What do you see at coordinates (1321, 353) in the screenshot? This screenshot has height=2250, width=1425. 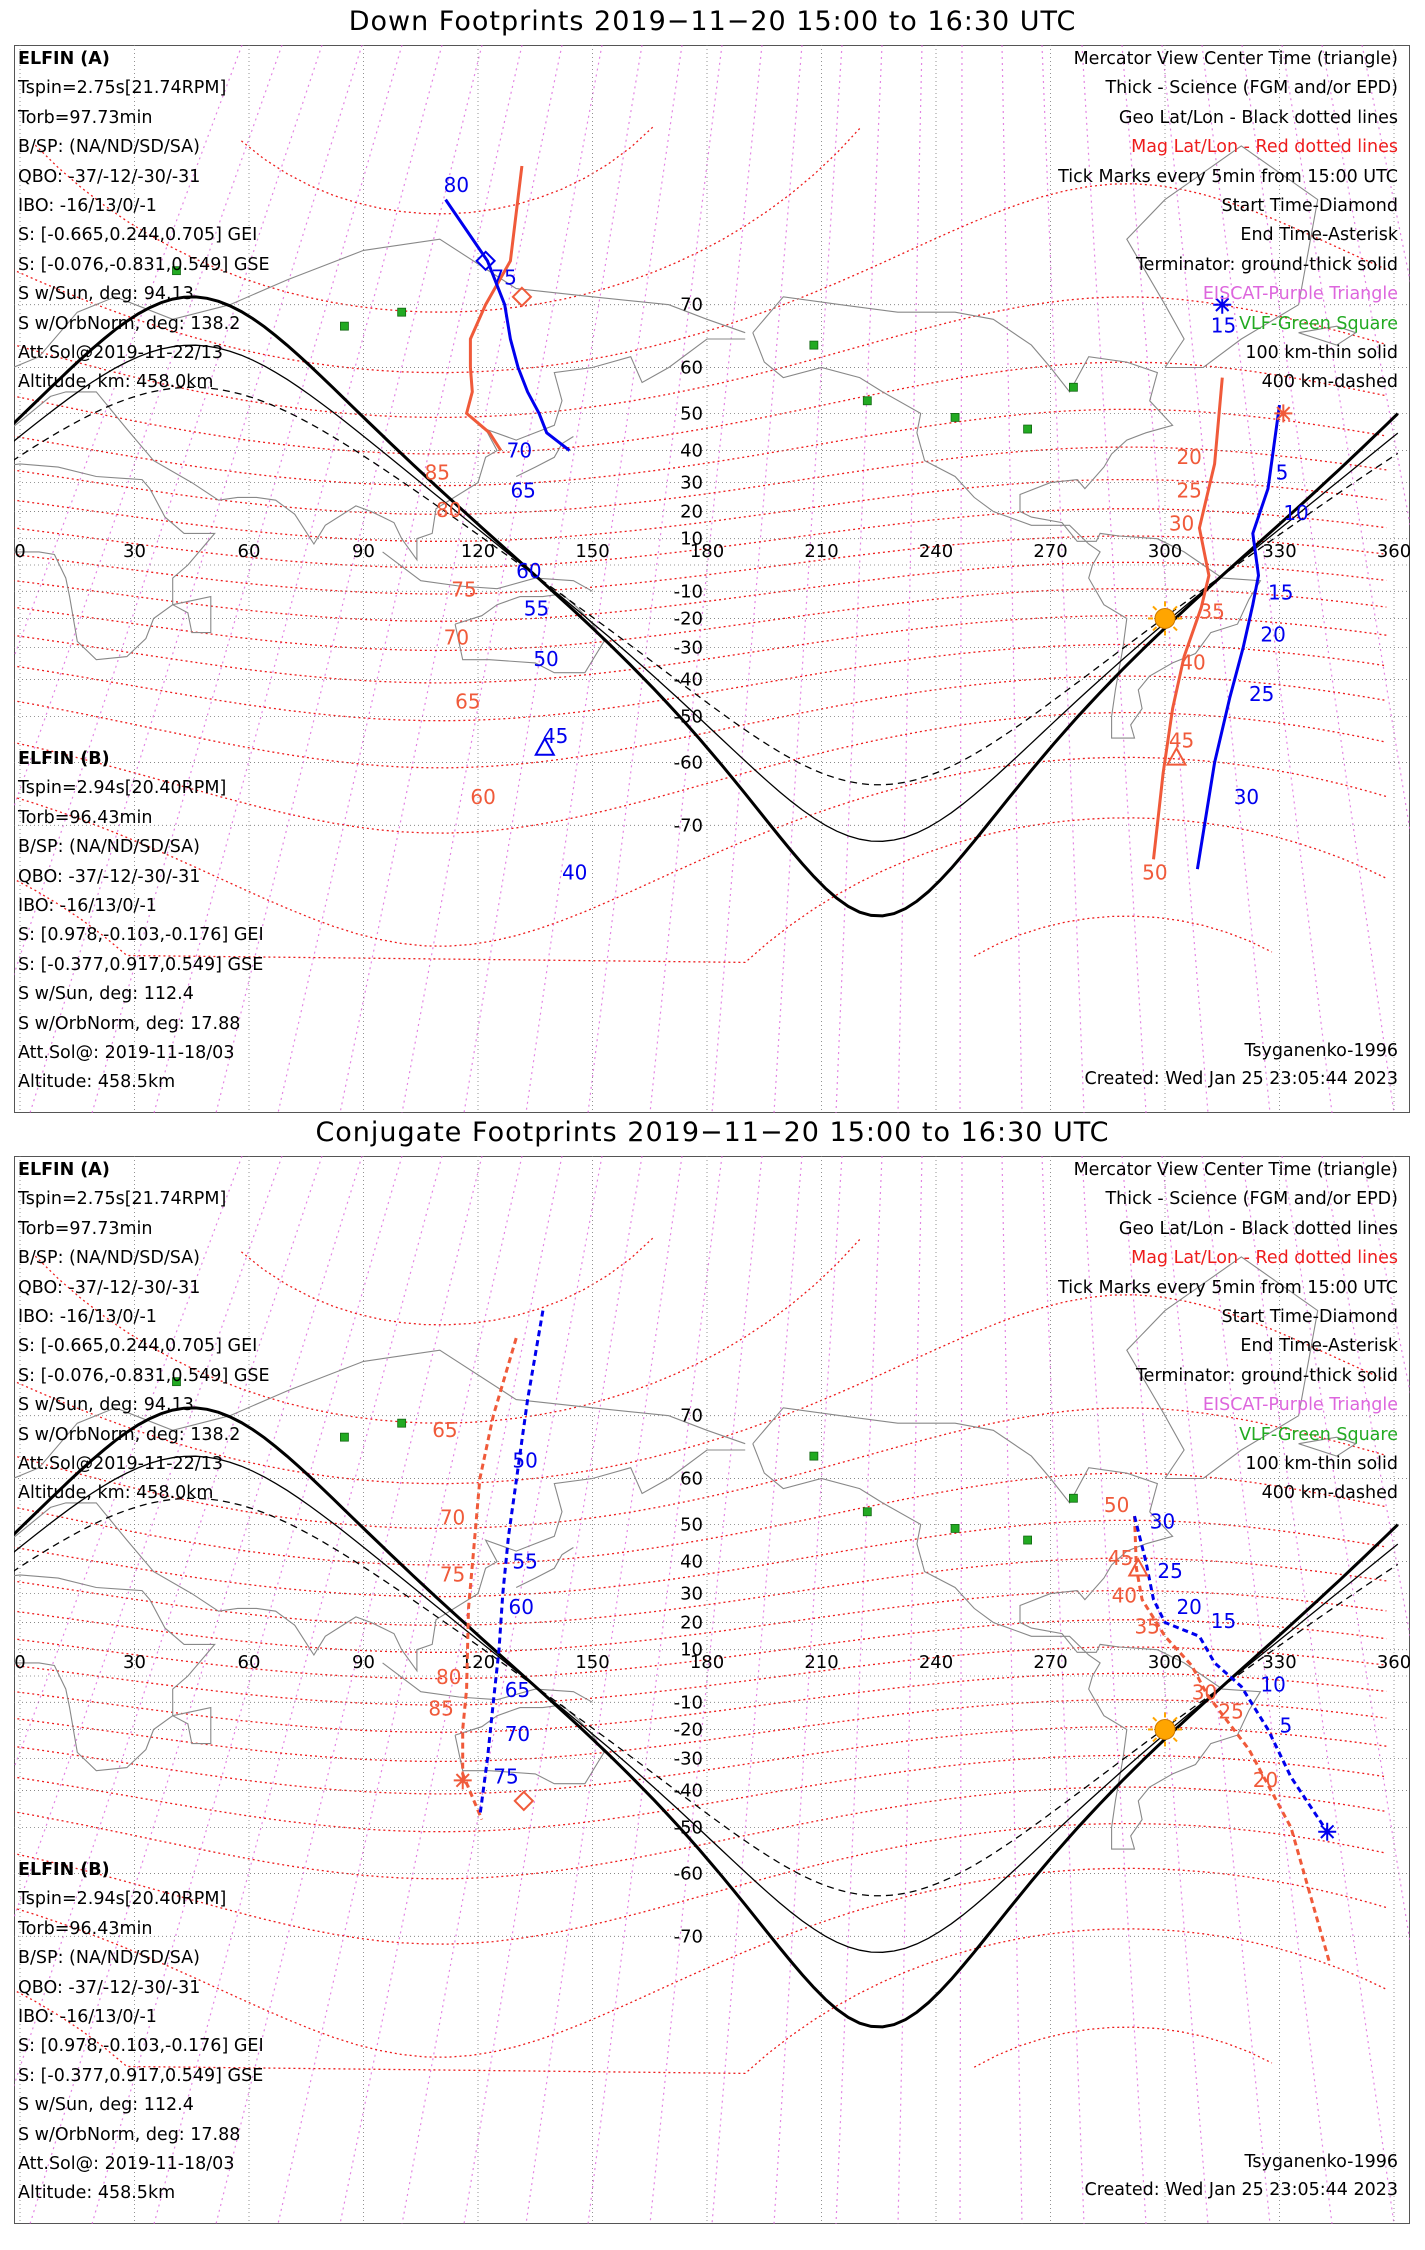 I see `legend-item: 100 km-thin solid` at bounding box center [1321, 353].